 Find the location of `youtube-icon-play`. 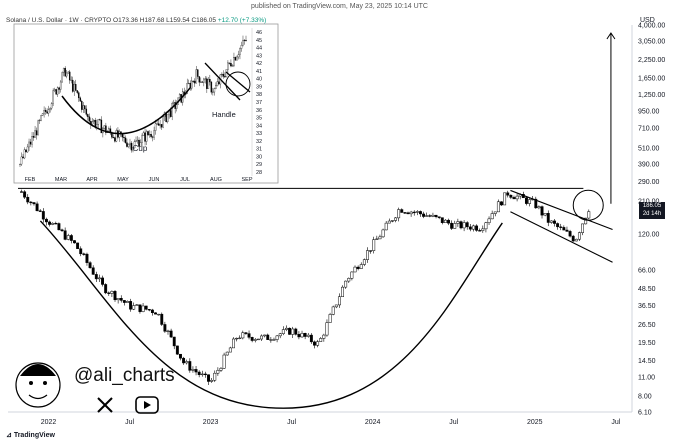

youtube-icon-play is located at coordinates (147, 405).